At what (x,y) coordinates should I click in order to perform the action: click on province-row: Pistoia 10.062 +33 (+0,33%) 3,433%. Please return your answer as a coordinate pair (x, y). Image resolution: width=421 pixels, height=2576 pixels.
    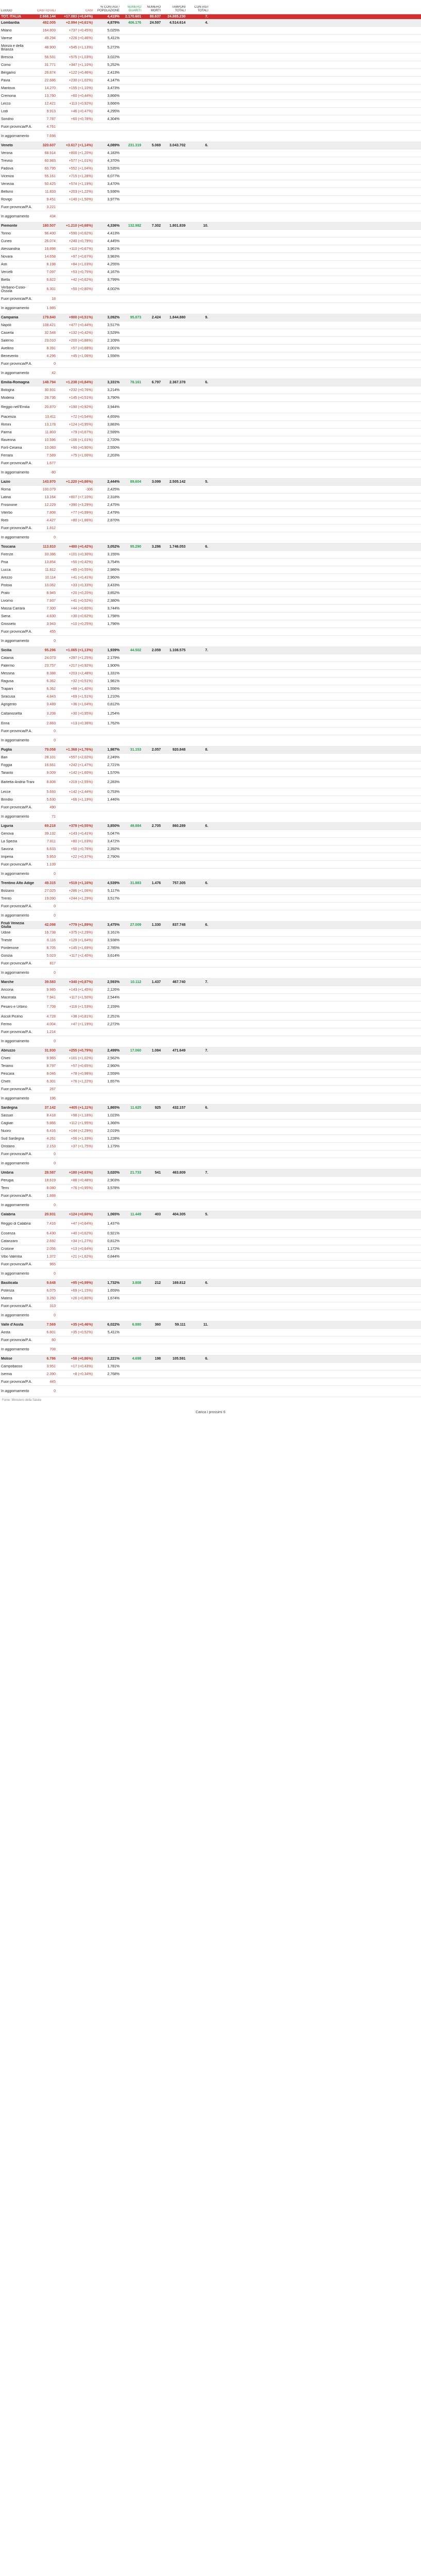
    Looking at the image, I should click on (210, 585).